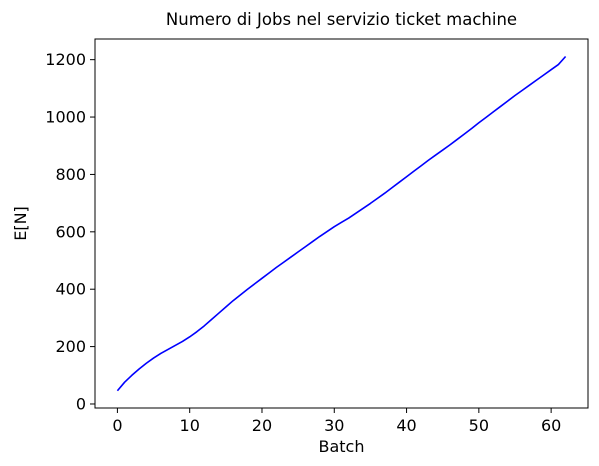 This screenshot has width=599, height=466. I want to click on y-axis-ticks: 0 200 400 600 800 1000 1200, so click(70, 231).